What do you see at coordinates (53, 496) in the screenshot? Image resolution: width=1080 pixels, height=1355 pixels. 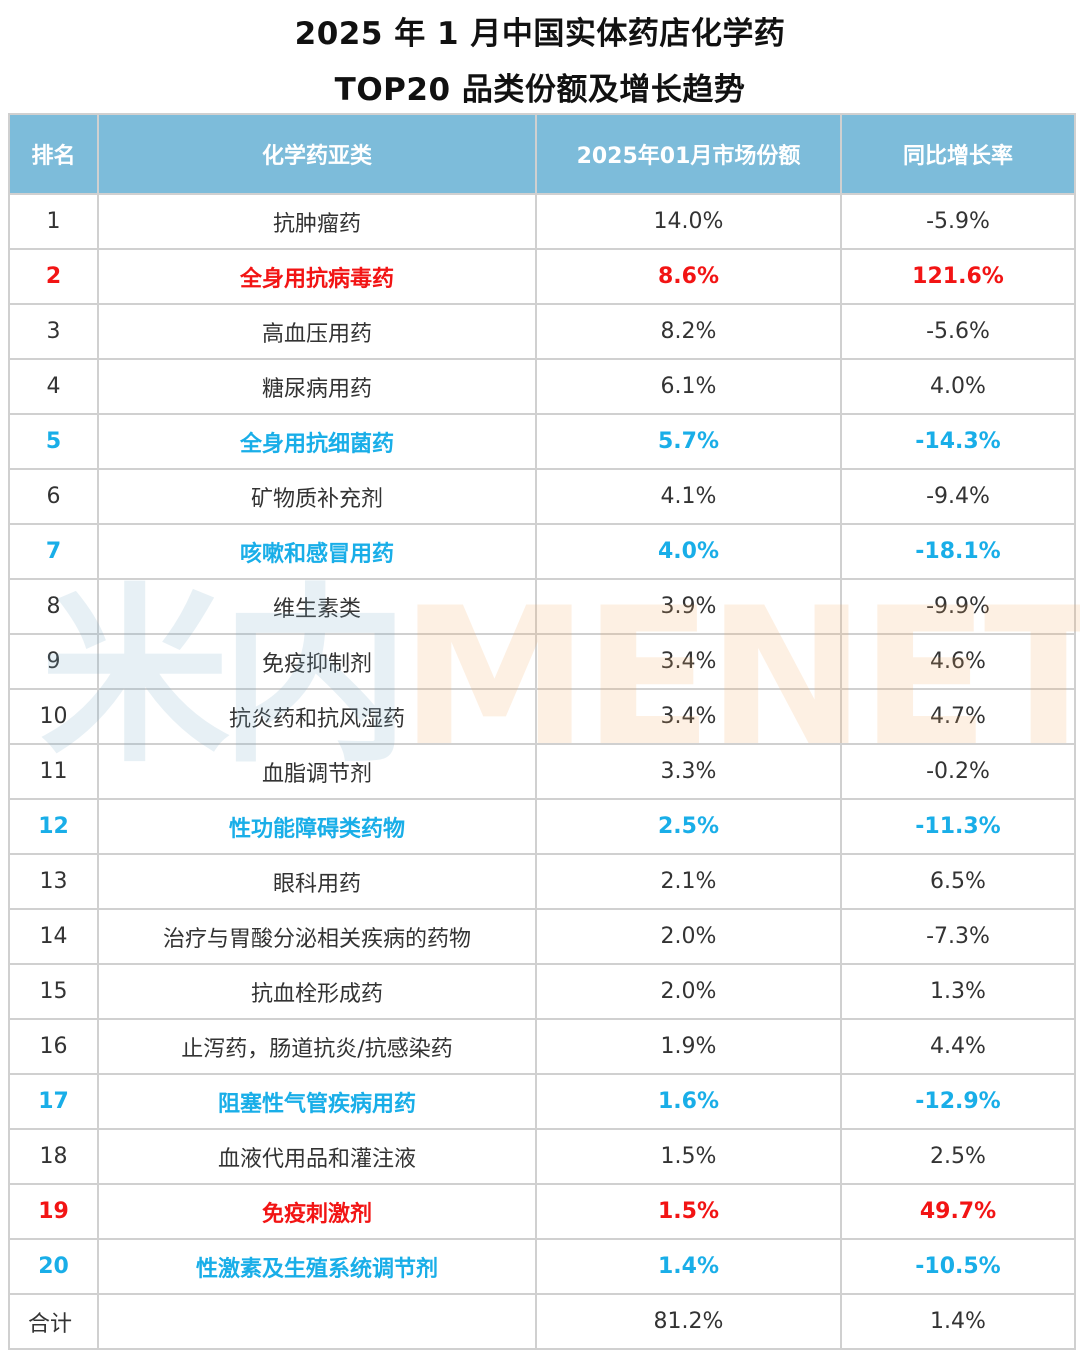 I see `rank-cell: 6` at bounding box center [53, 496].